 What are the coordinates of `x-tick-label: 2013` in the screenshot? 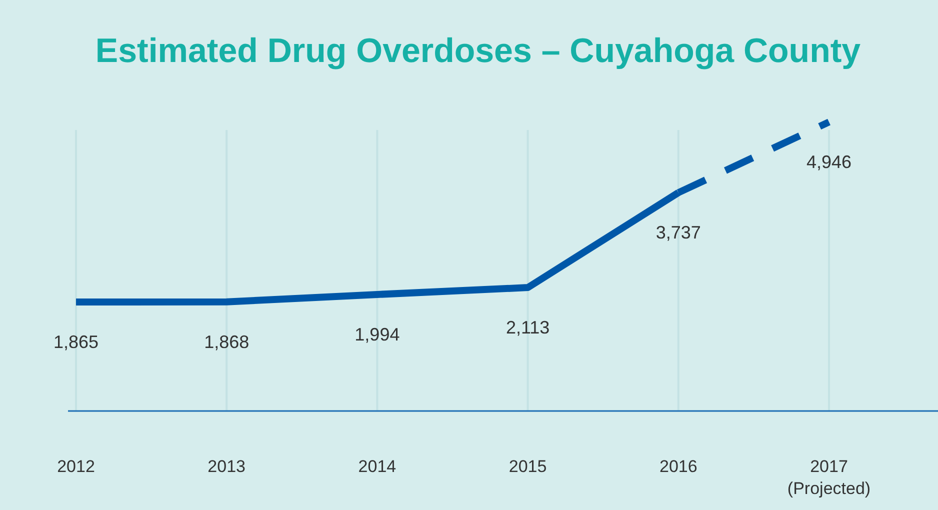 It's located at (227, 466).